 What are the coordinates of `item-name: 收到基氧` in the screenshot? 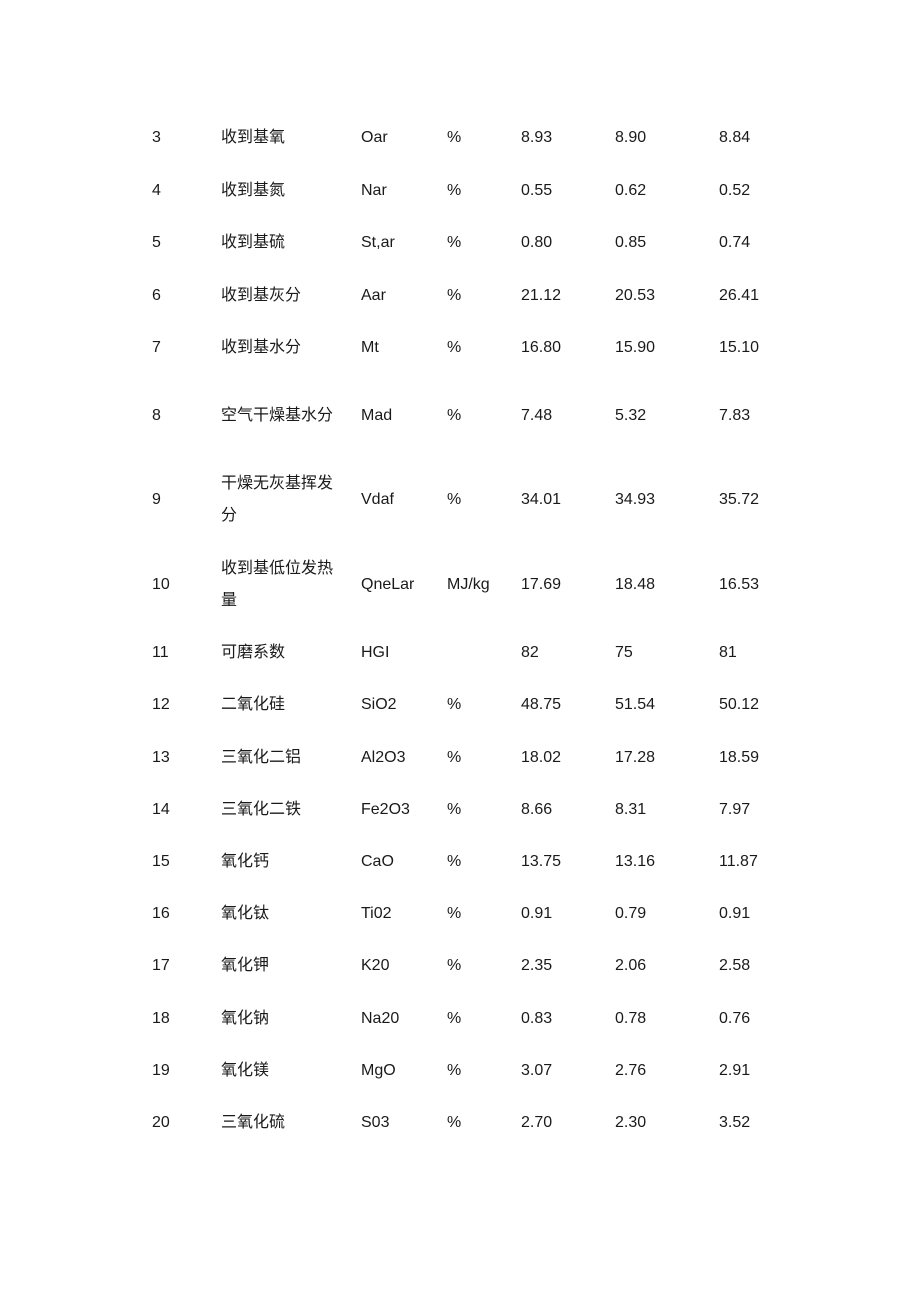 It's located at (253, 137).